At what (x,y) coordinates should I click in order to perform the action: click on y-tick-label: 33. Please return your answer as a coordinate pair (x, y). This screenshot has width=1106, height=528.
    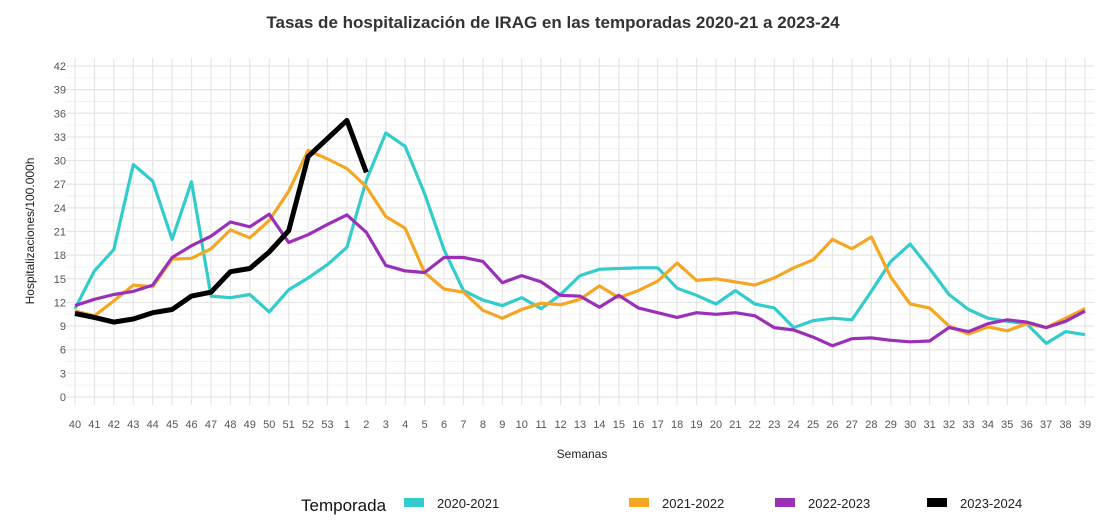
    Looking at the image, I should click on (60, 138).